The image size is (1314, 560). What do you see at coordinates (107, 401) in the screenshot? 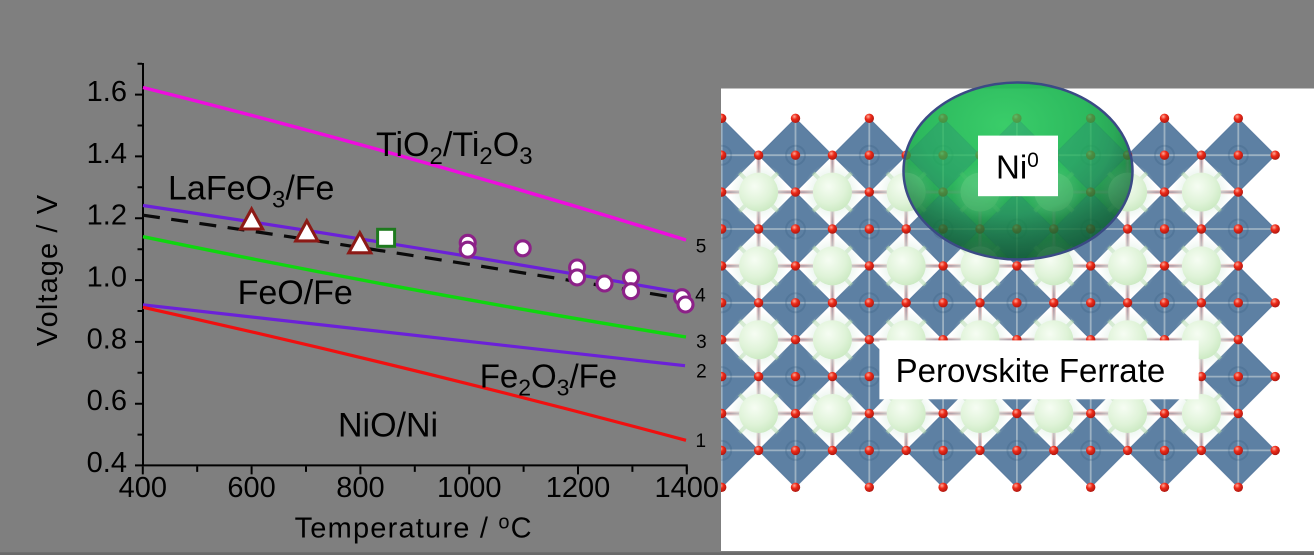
I see `svg-text: 0.6` at bounding box center [107, 401].